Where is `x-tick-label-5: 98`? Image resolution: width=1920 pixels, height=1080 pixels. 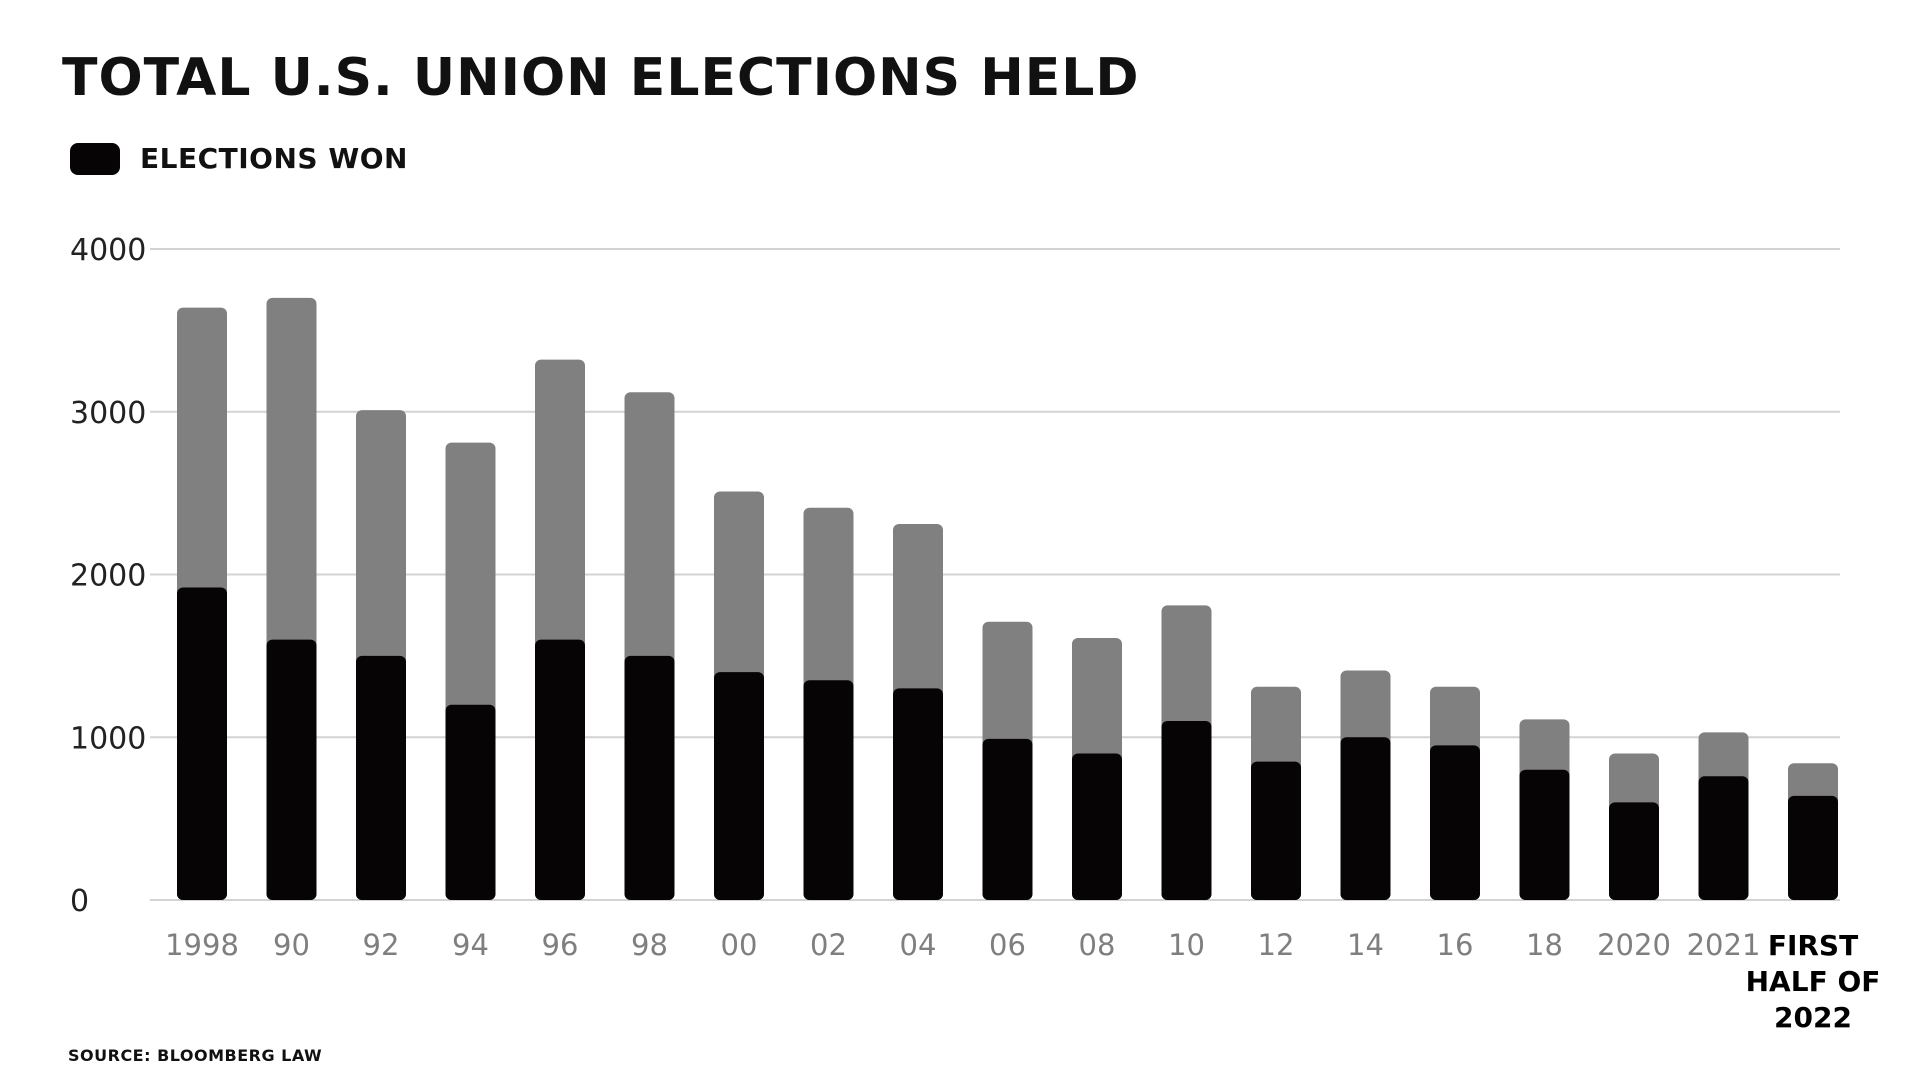 x-tick-label-5: 98 is located at coordinates (649, 945).